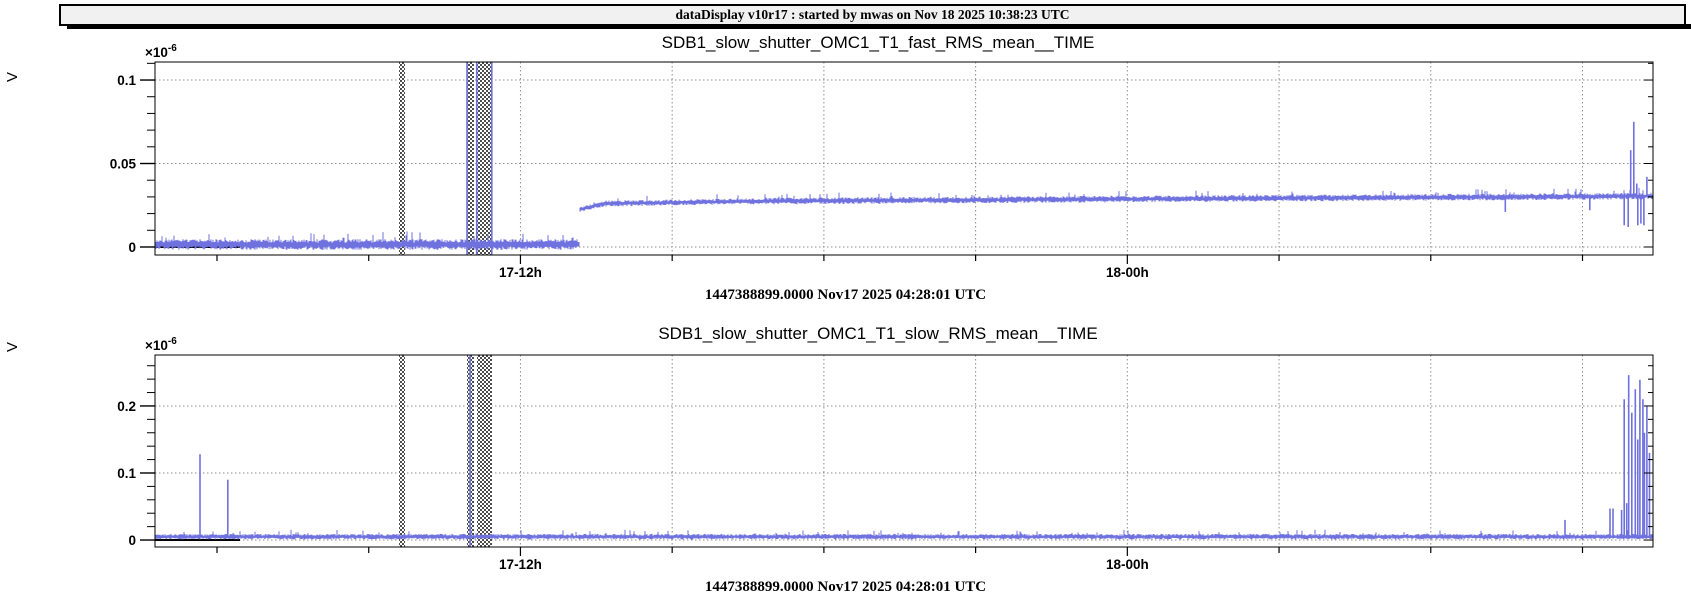 This screenshot has width=1691, height=601. Describe the element at coordinates (123, 164) in the screenshot. I see `svg-text: 0.05` at that location.